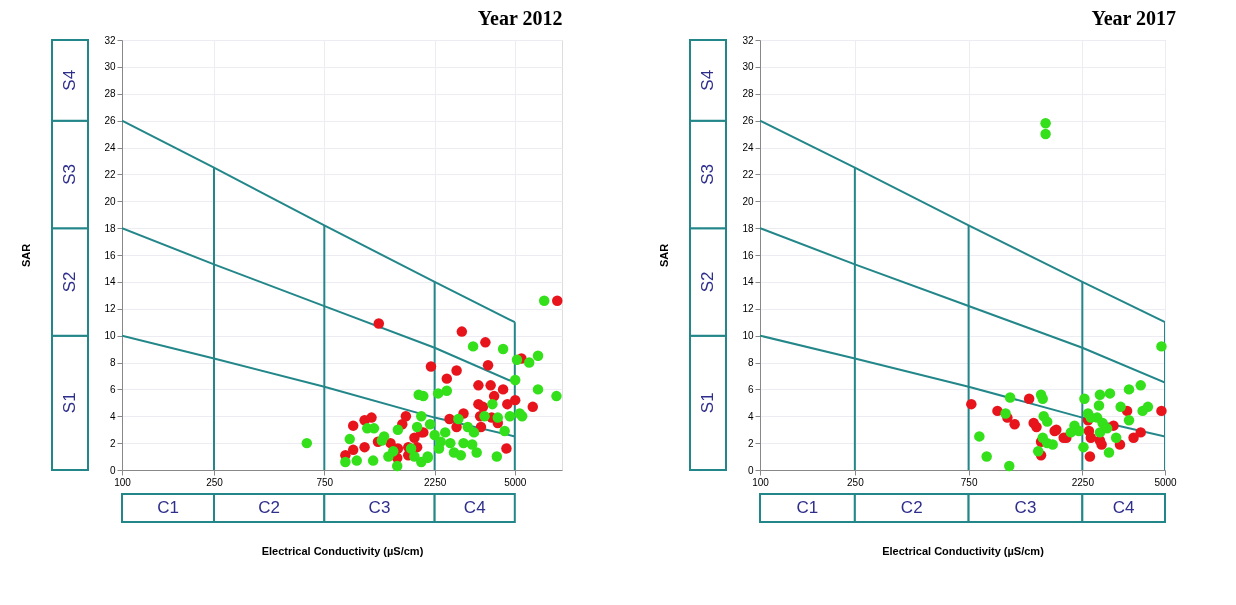 Image resolution: width=1236 pixels, height=605 pixels. I want to click on chart-title: Year 2012, so click(520, 18).